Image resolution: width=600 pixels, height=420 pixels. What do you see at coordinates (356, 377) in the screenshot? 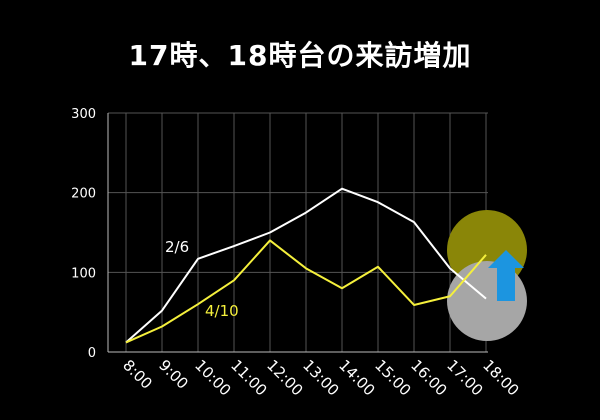
I see `x-tick-label: 14:00` at bounding box center [356, 377].